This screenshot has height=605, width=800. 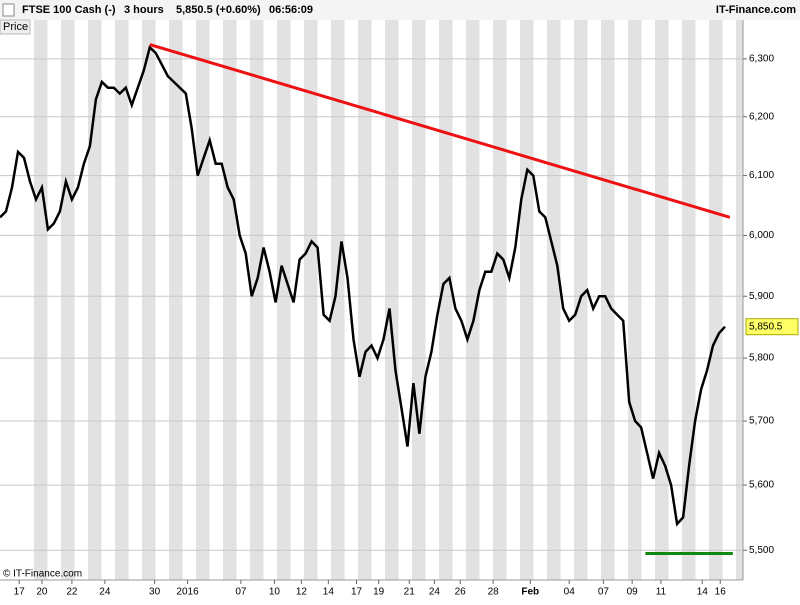 What do you see at coordinates (144, 10) in the screenshot?
I see `header-period: 3 hours` at bounding box center [144, 10].